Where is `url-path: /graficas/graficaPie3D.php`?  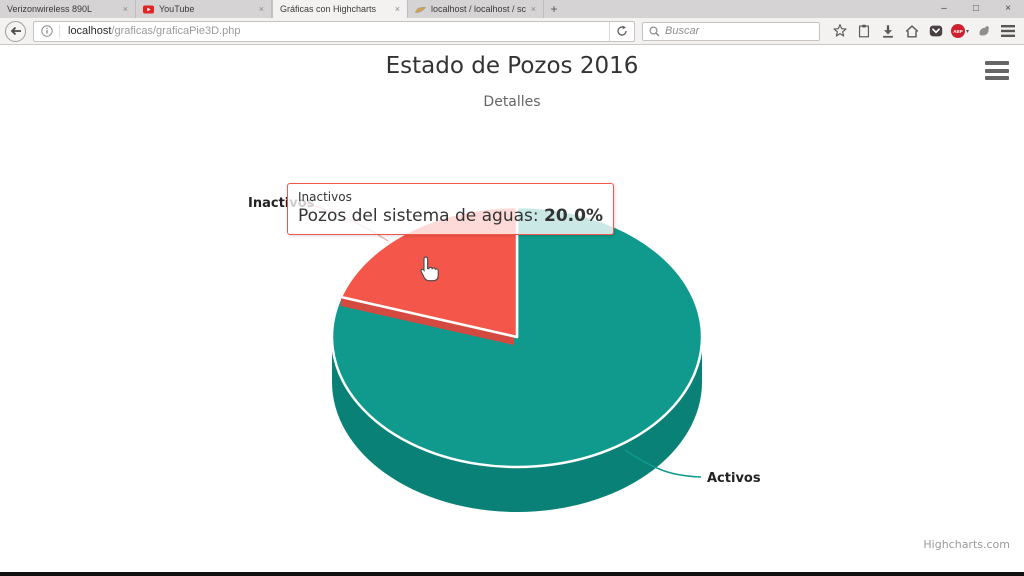
url-path: /graficas/graficaPie3D.php is located at coordinates (176, 31).